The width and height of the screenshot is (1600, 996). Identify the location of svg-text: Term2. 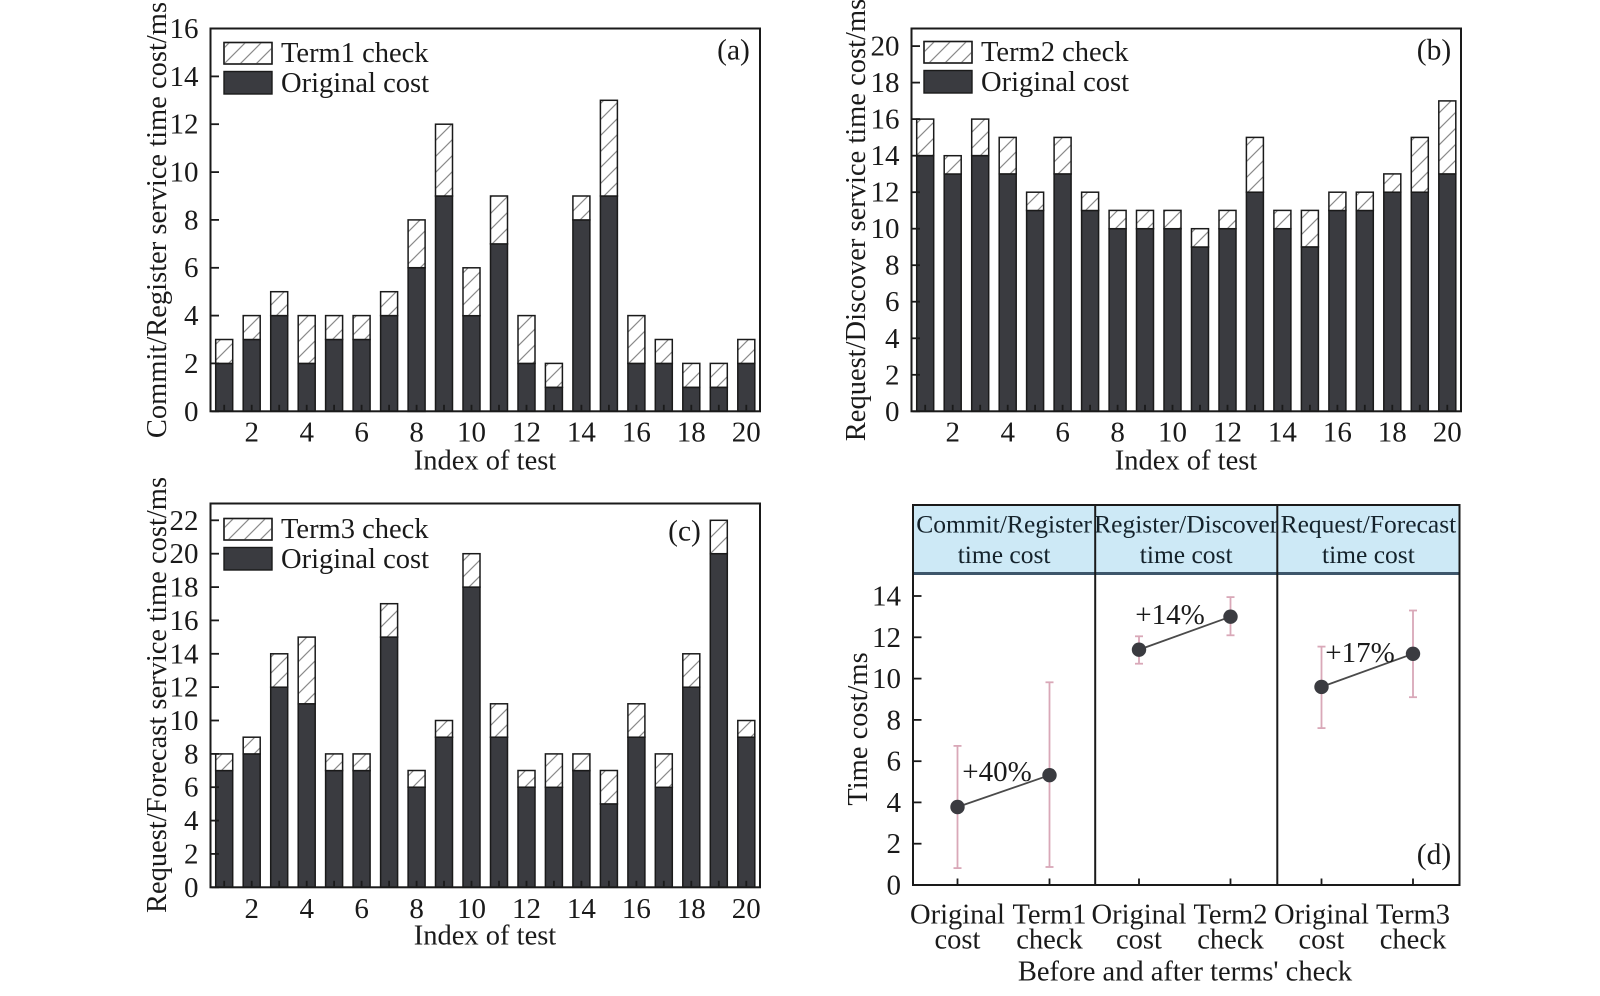
(1231, 915).